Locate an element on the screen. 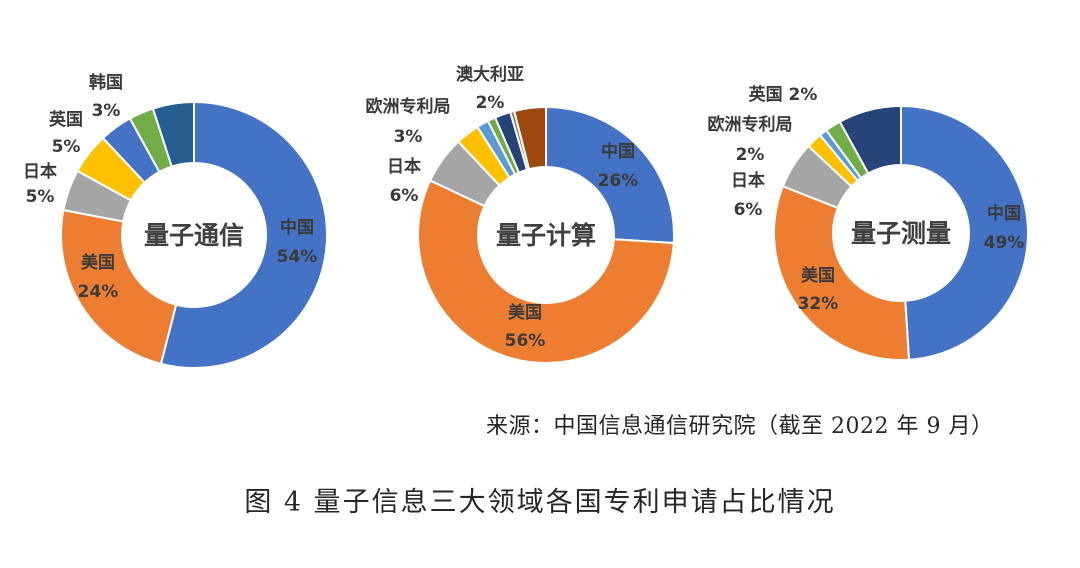  slice-美国-2-1 is located at coordinates (546, 271).